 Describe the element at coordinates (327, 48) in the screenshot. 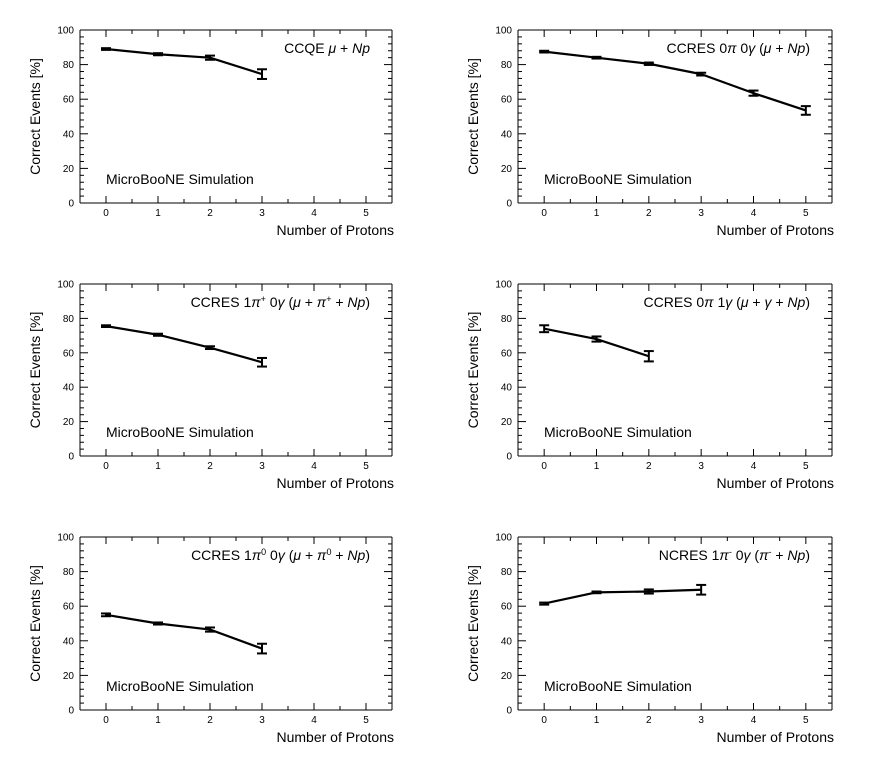

I see `panel-title: CCQE μ + Np` at that location.